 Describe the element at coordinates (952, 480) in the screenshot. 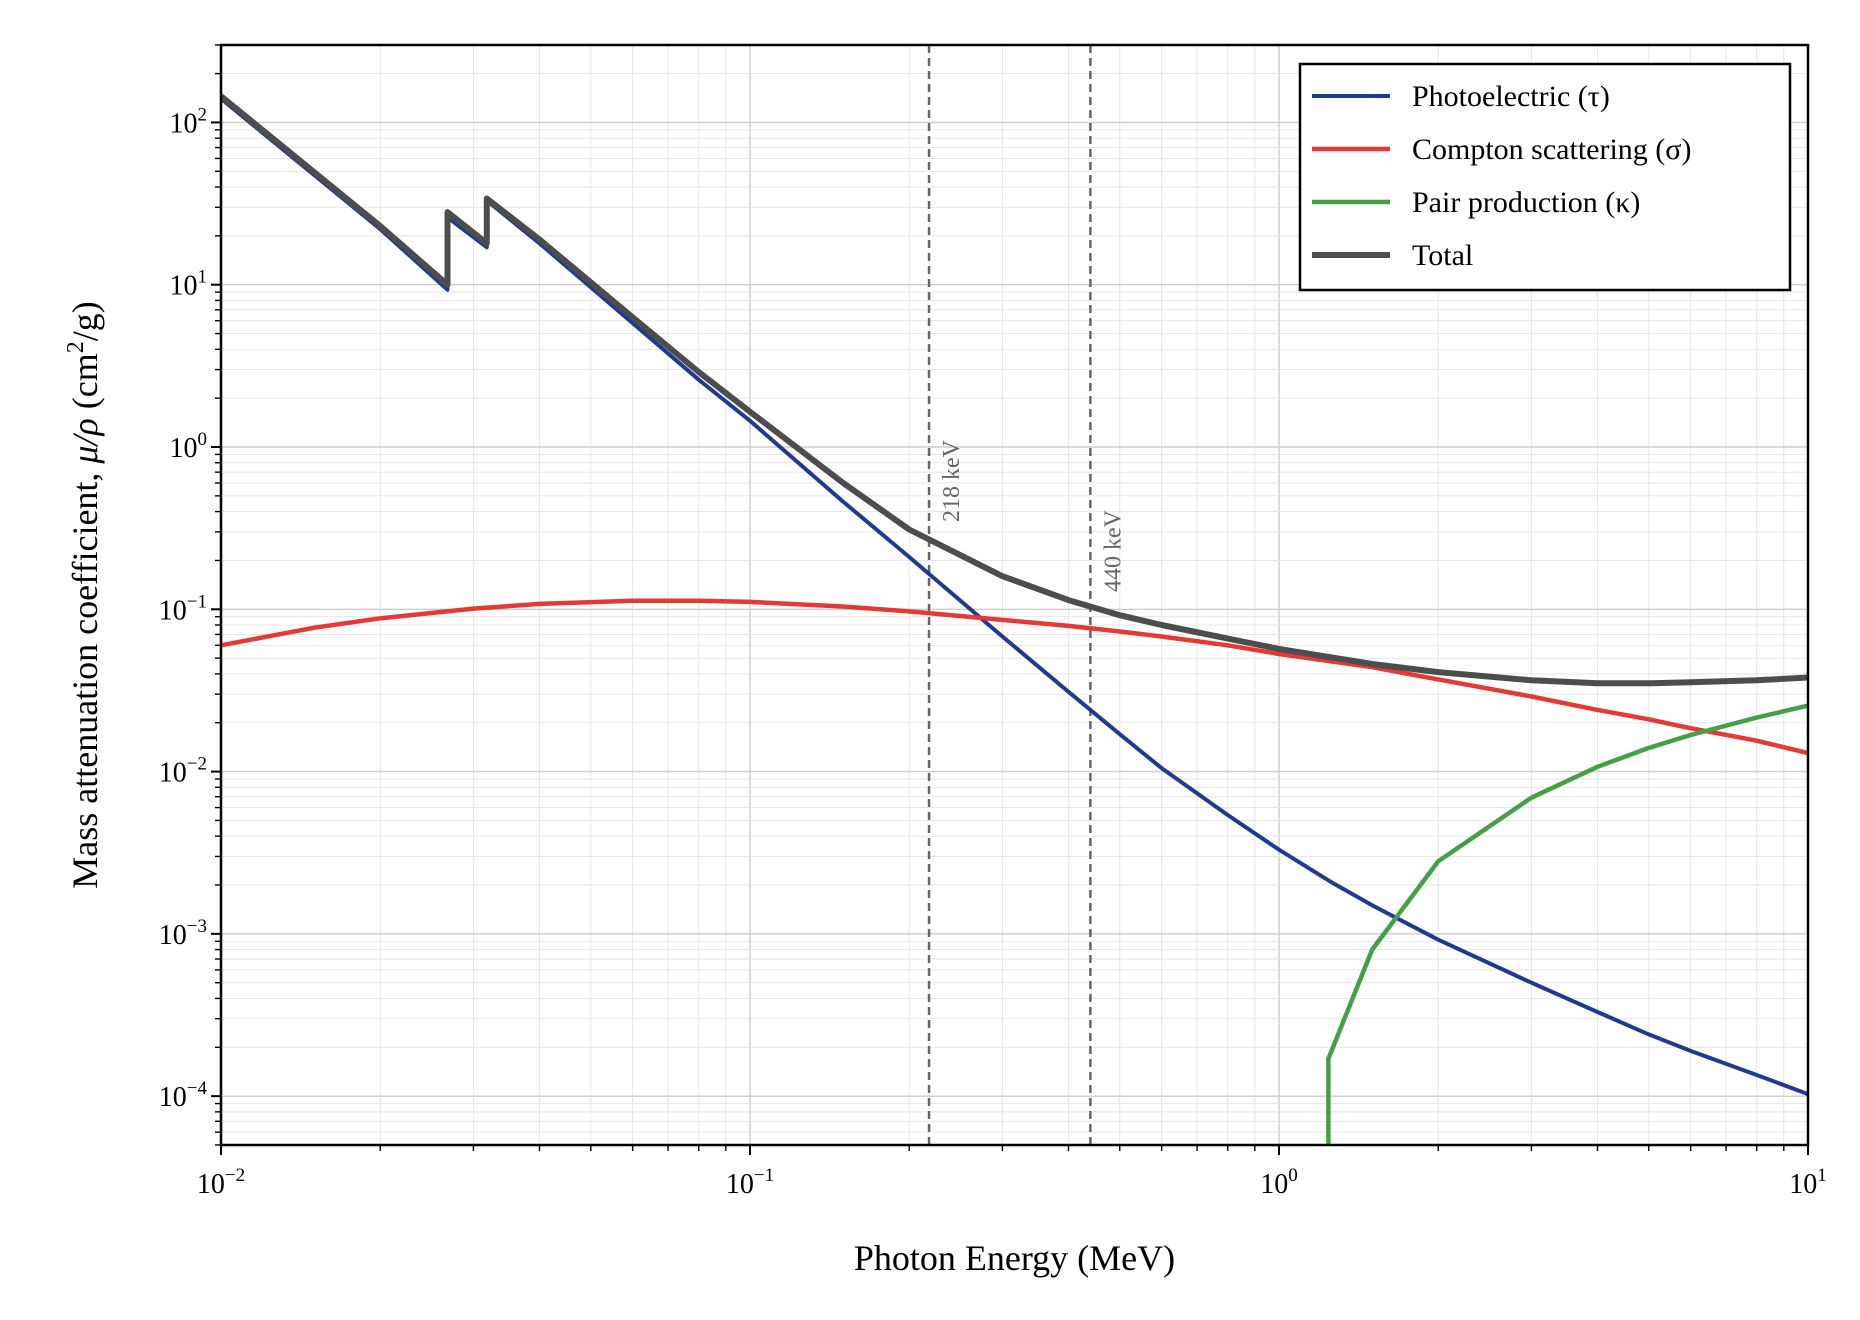

I see `reference-line-label: 218 keV` at that location.